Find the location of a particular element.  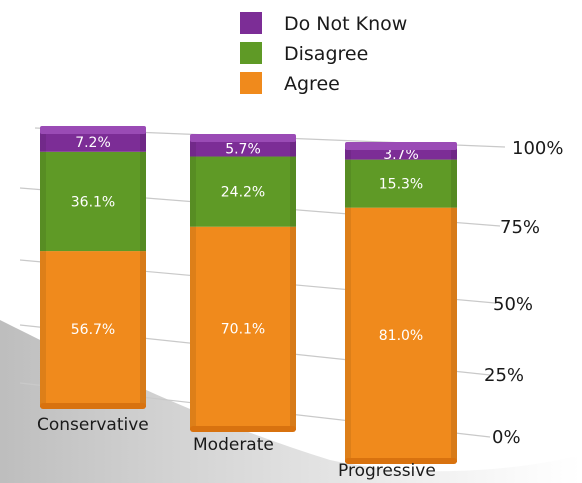

data-label: 15.3% is located at coordinates (401, 185).